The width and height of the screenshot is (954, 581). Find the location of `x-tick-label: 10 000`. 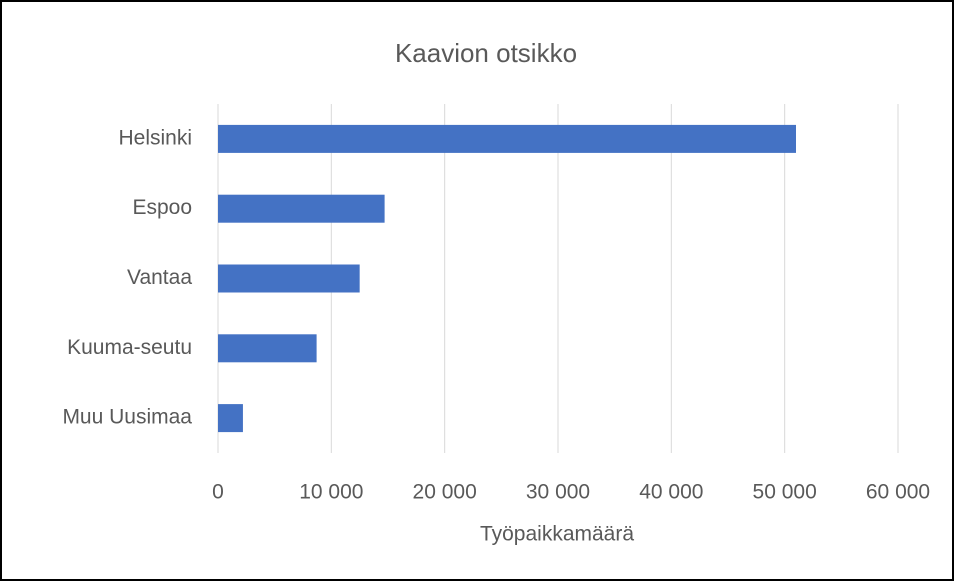

x-tick-label: 10 000 is located at coordinates (331, 492).